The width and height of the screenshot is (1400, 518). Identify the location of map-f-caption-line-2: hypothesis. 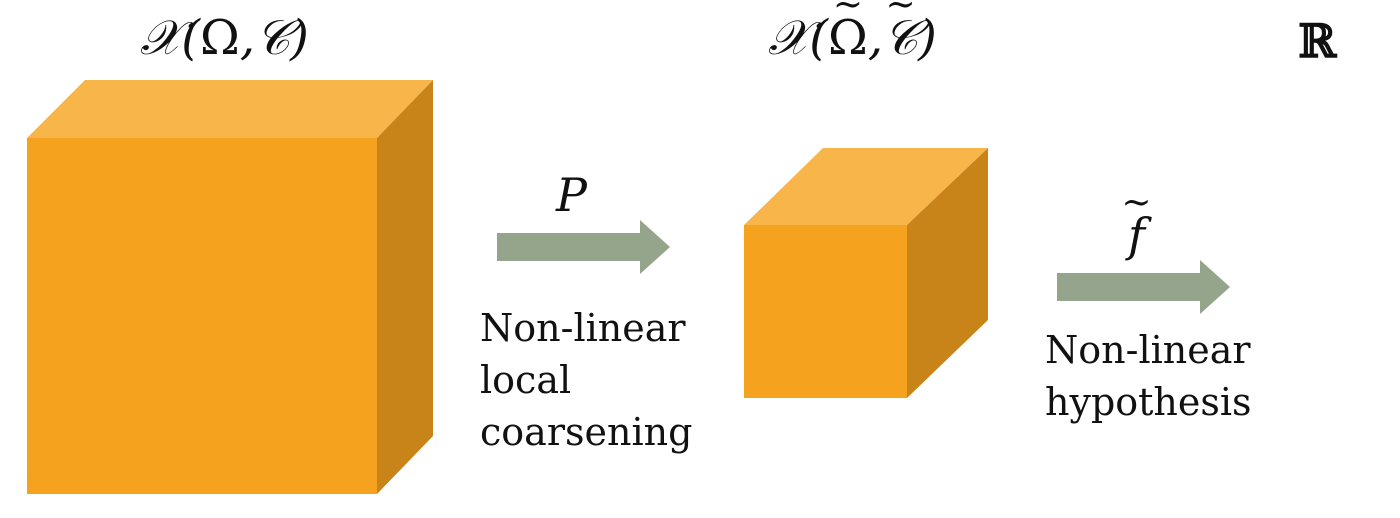
(1148, 402).